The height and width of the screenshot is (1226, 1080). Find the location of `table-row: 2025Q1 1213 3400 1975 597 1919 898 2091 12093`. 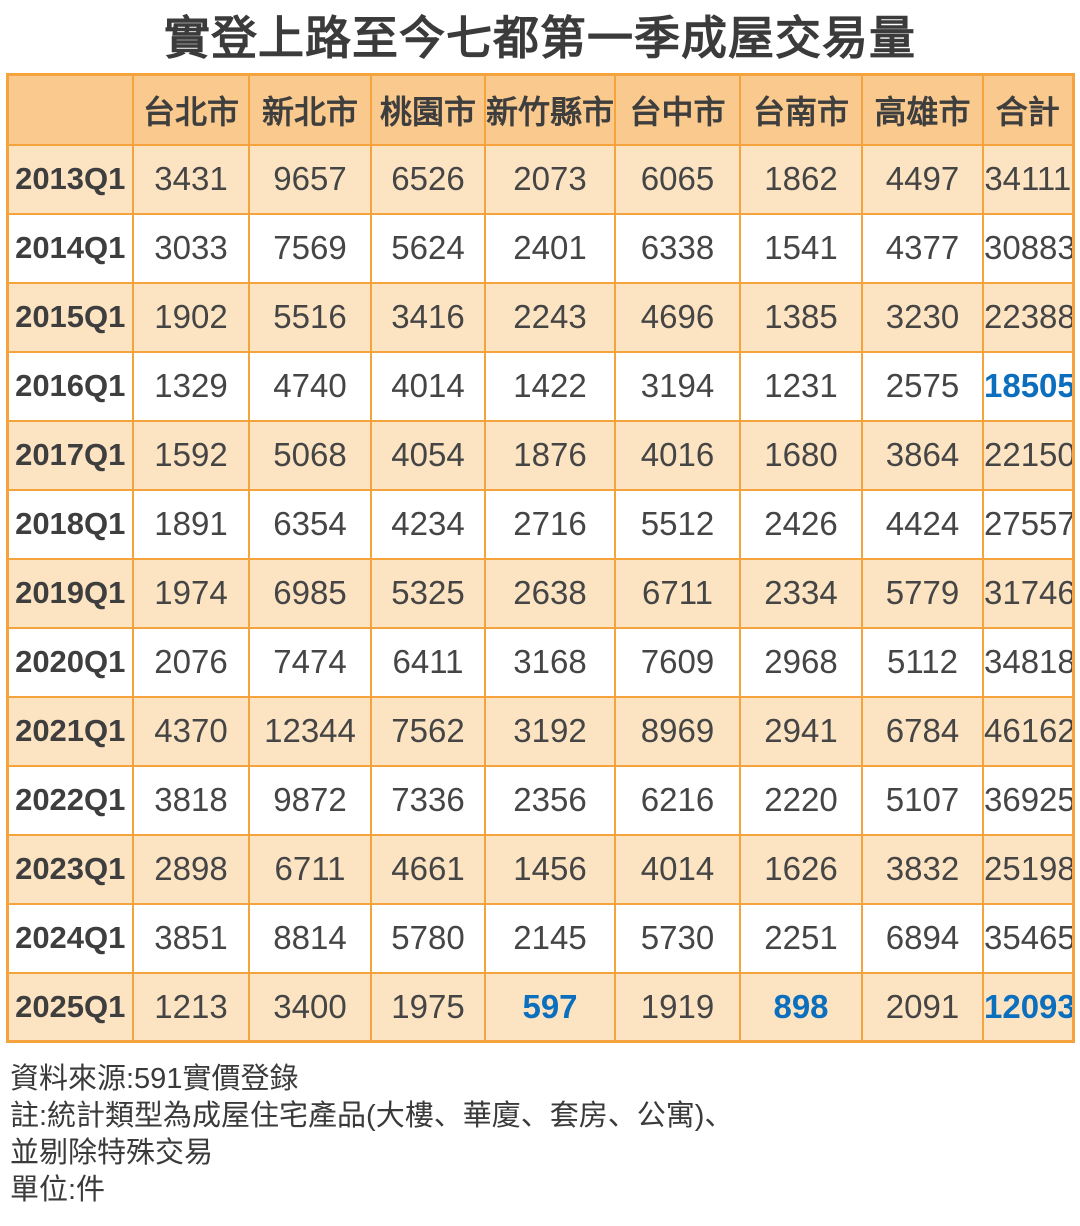

table-row: 2025Q1 1213 3400 1975 597 1919 898 2091 12093 is located at coordinates (540, 1007).